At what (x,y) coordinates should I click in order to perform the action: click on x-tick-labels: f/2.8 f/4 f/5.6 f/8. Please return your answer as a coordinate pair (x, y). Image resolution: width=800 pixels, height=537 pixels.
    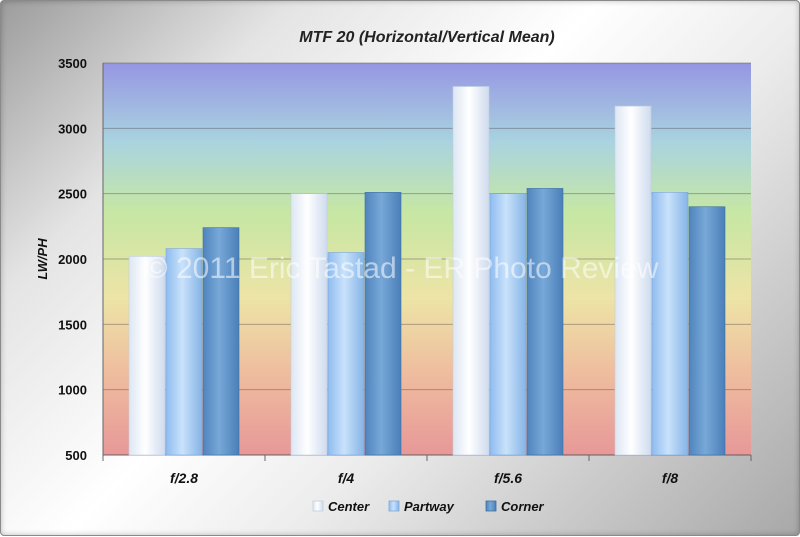
    Looking at the image, I should click on (424, 478).